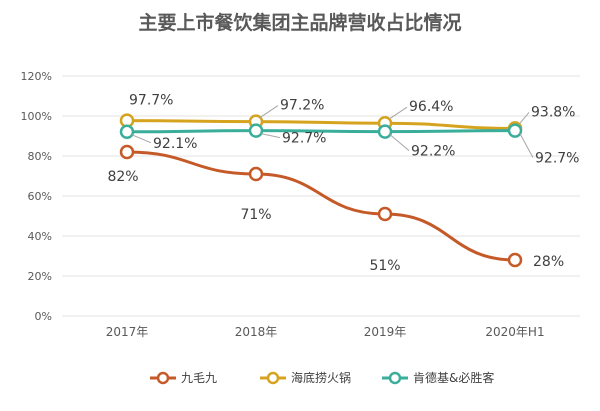  What do you see at coordinates (453, 377) in the screenshot?
I see `legend-entry: 肯德基&必胜客` at bounding box center [453, 377].